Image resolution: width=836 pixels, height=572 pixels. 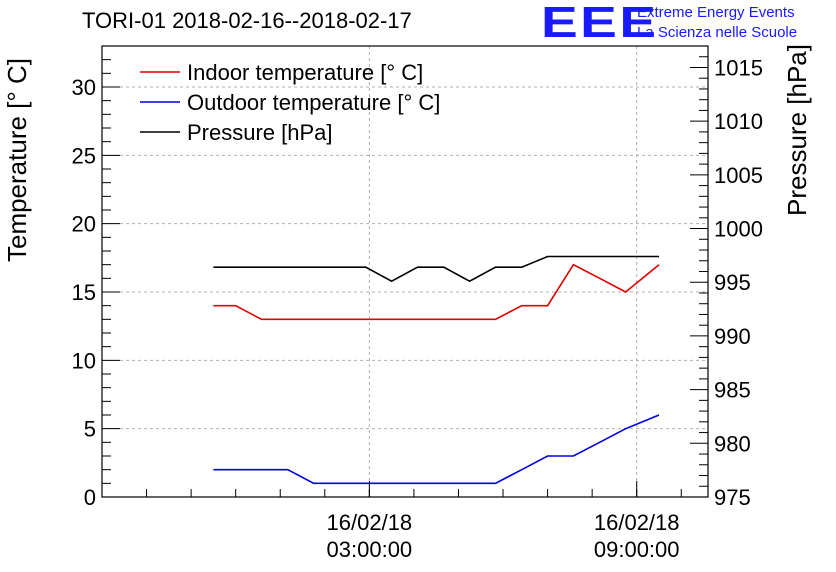 I want to click on logo-line-1: Extreme Energy Events, so click(x=716, y=12).